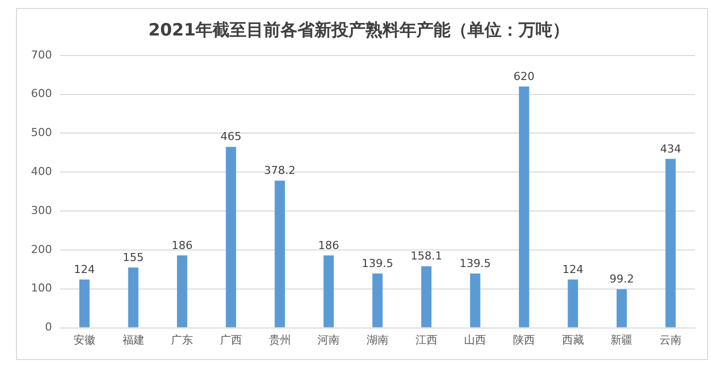 This screenshot has width=712, height=372. What do you see at coordinates (280, 170) in the screenshot?
I see `data-label: 378.2` at bounding box center [280, 170].